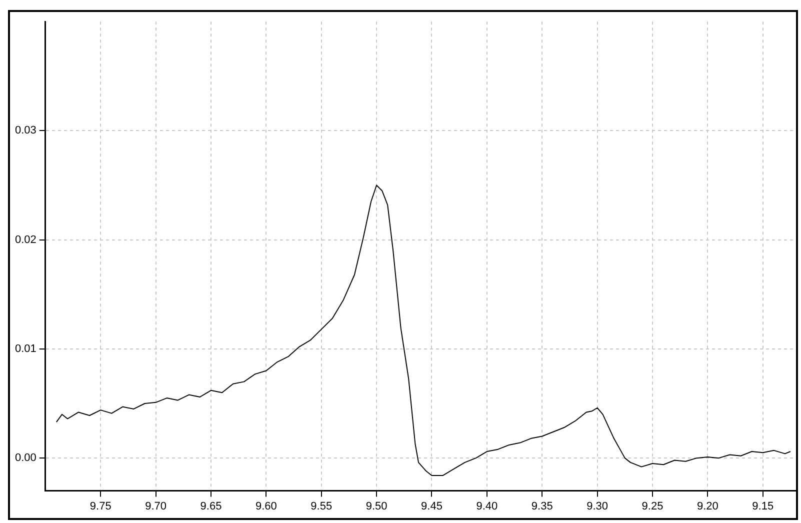 The image size is (801, 523). Describe the element at coordinates (25, 130) in the screenshot. I see `y-tick-label: 0.03` at that location.